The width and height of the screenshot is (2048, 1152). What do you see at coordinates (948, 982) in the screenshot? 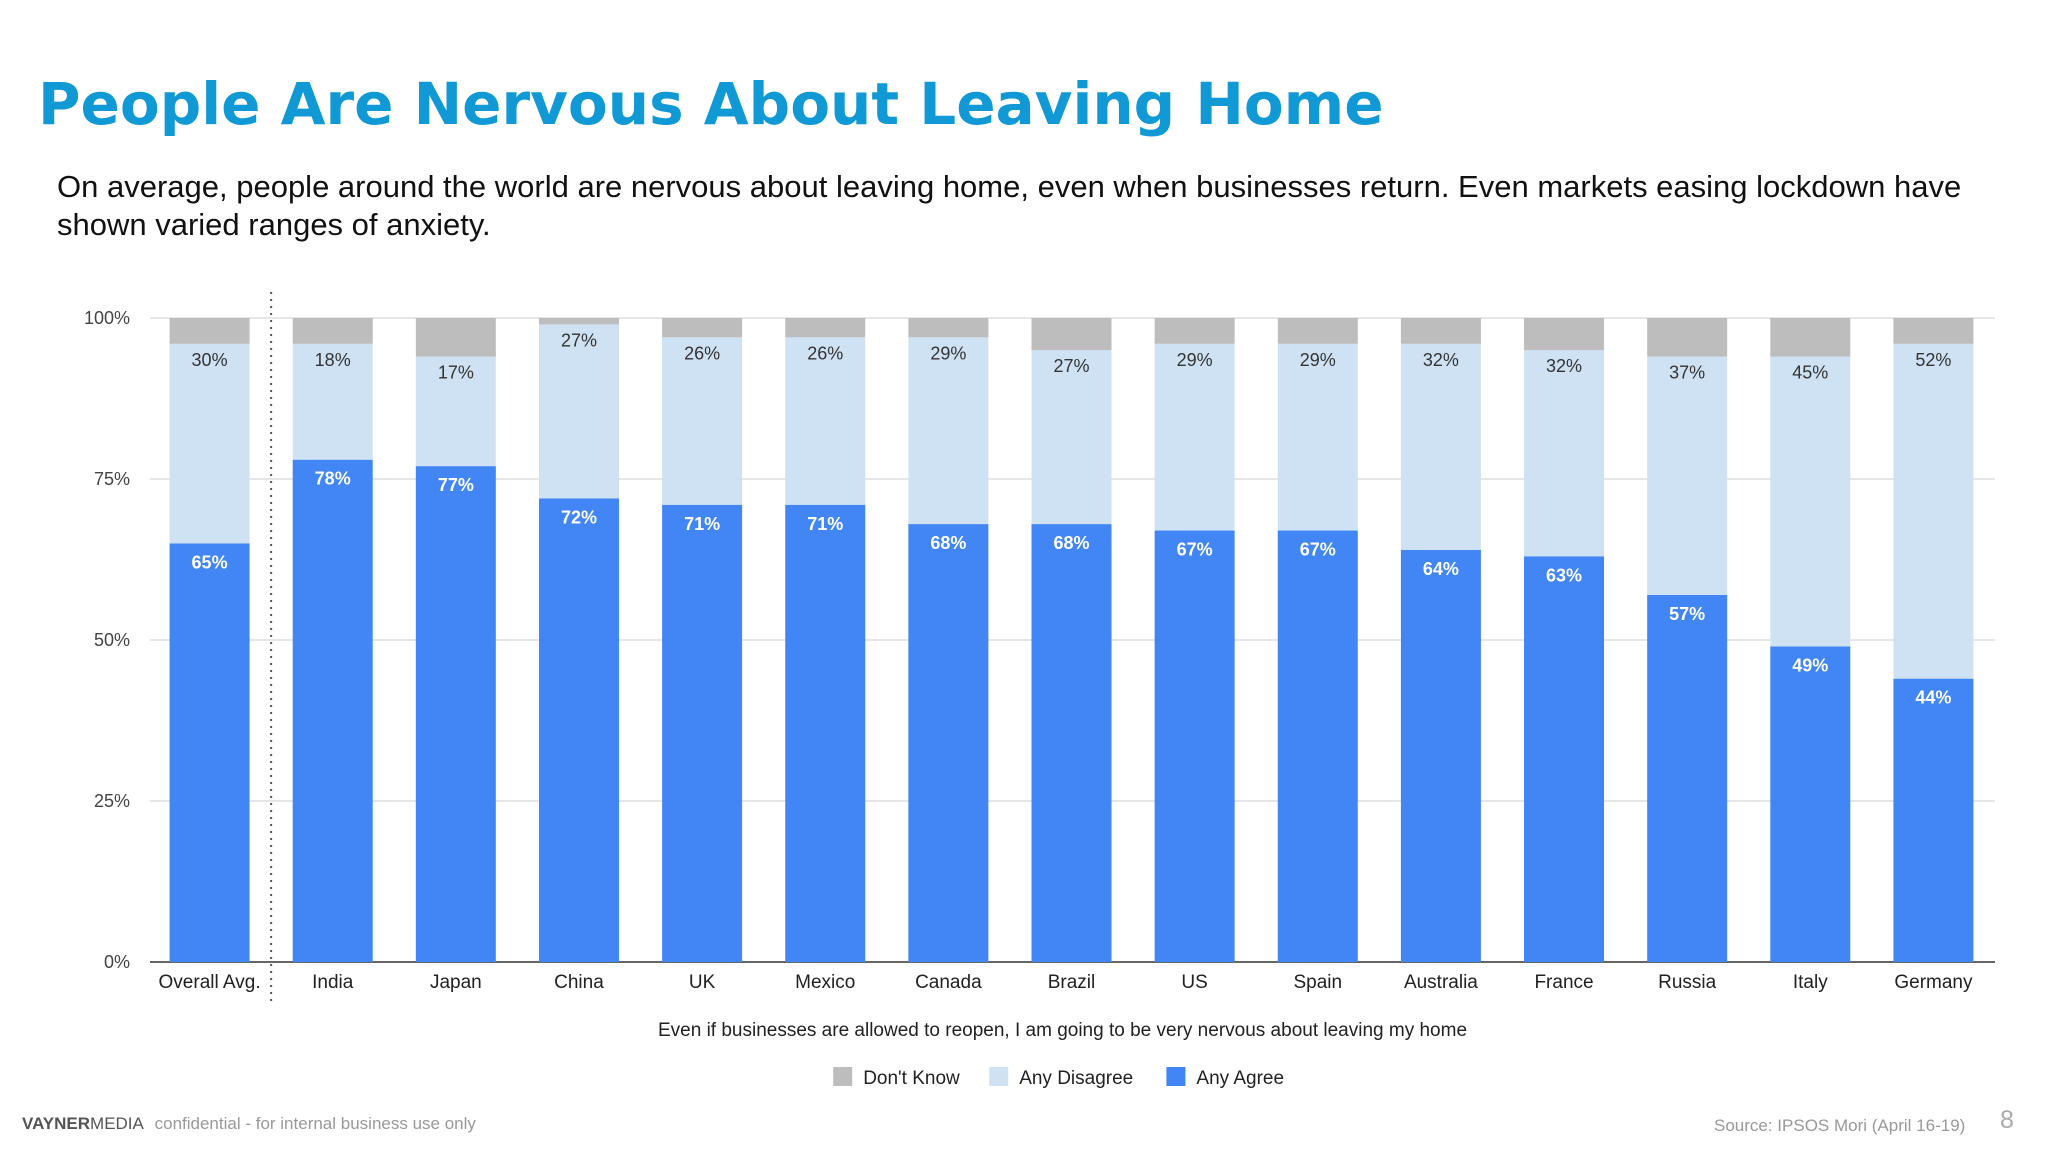
I see `x-tick-label: Canada` at bounding box center [948, 982].